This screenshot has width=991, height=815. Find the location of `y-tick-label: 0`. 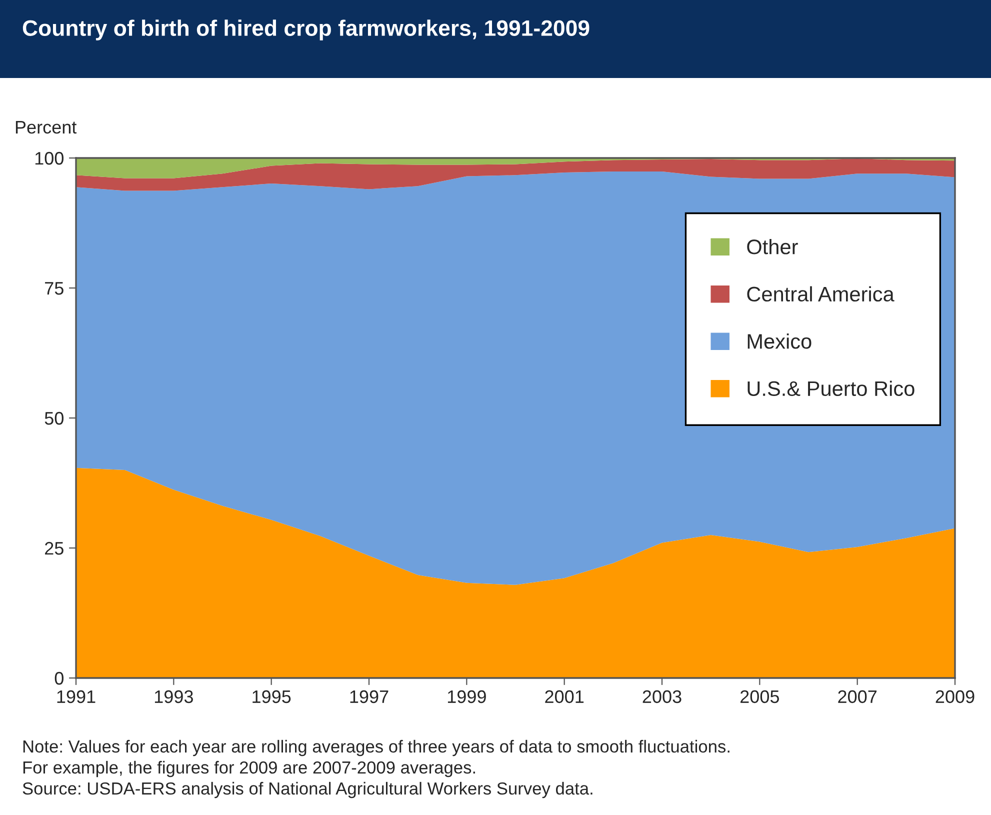

y-tick-label: 0 is located at coordinates (59, 678).